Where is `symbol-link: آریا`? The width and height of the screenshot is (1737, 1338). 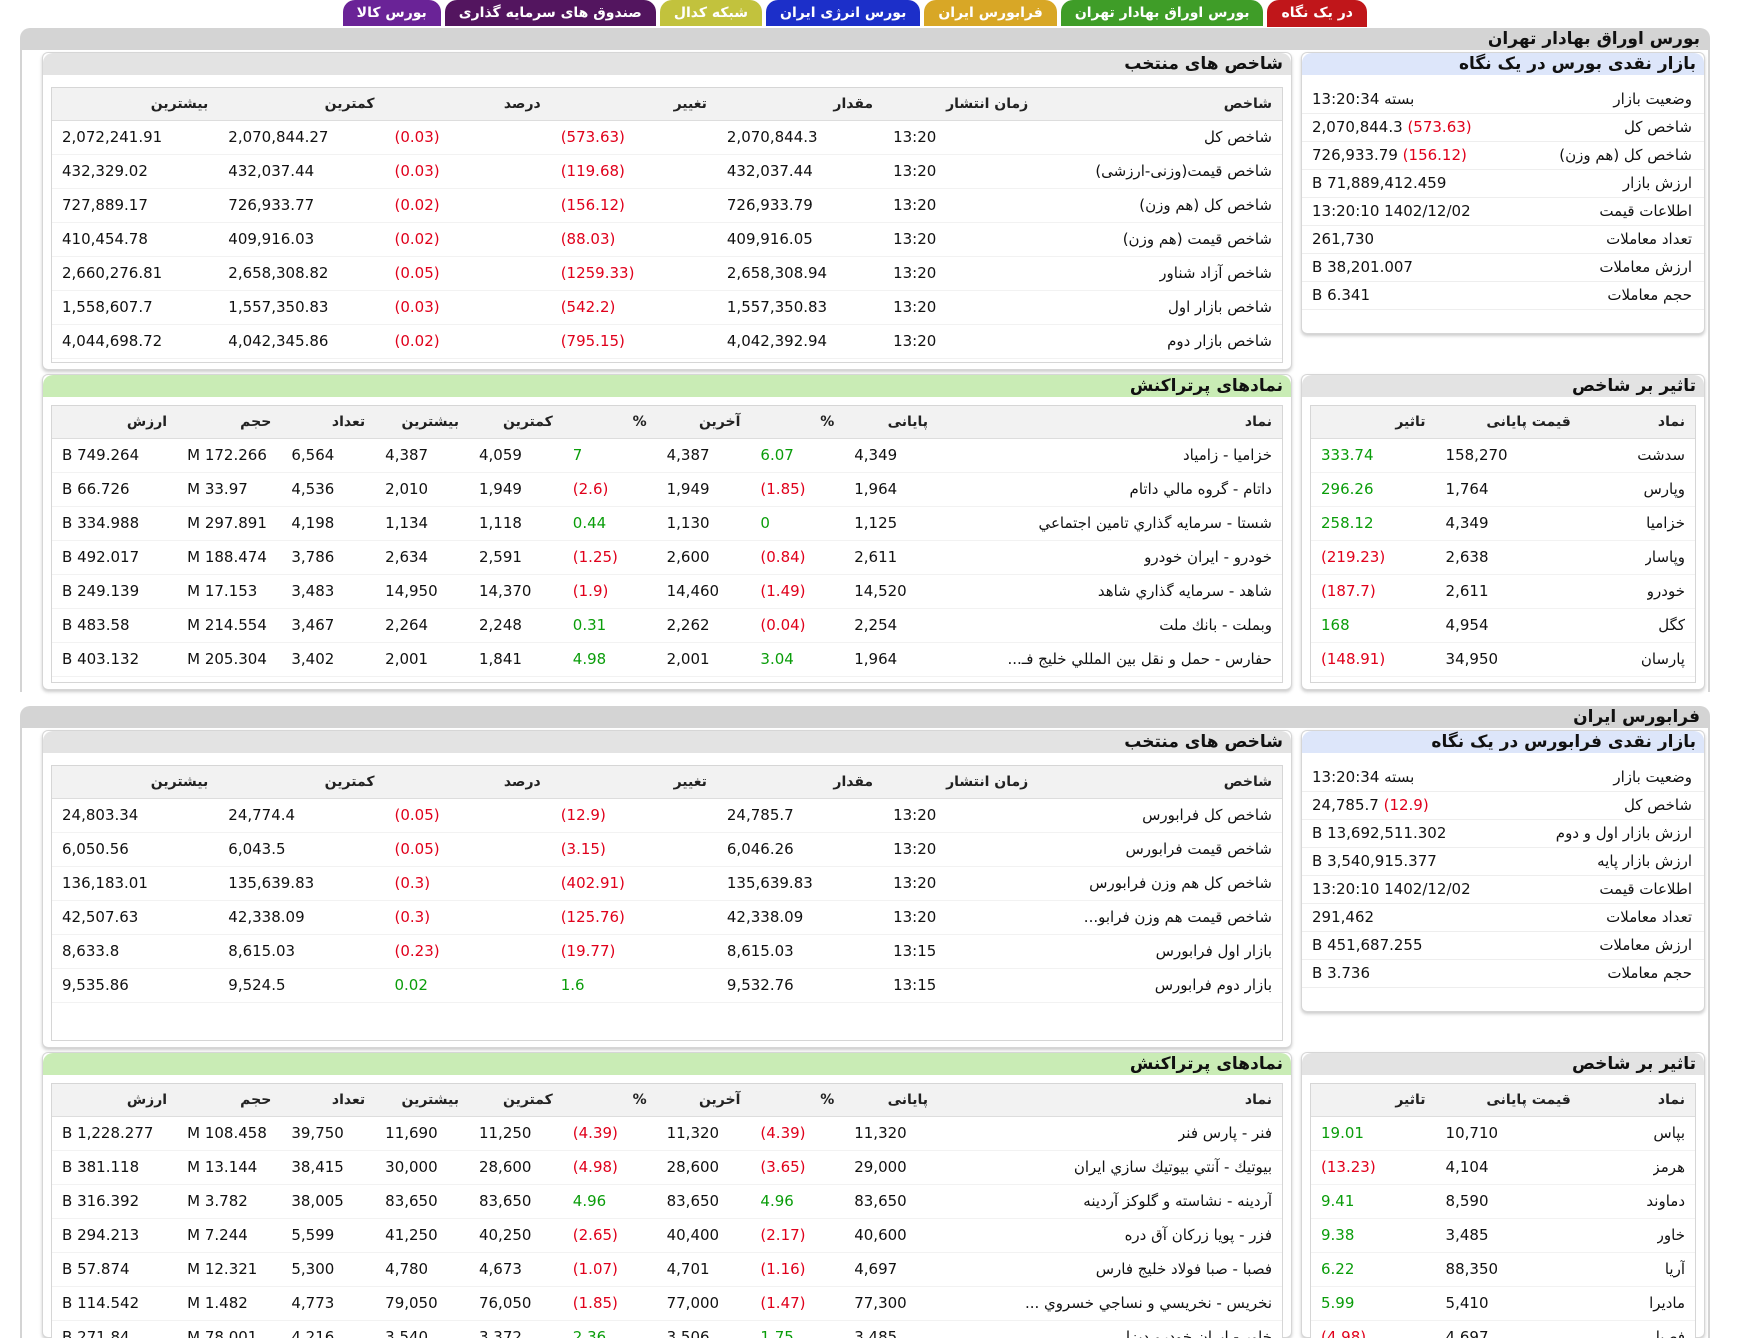
symbol-link: آریا is located at coordinates (1674, 1269).